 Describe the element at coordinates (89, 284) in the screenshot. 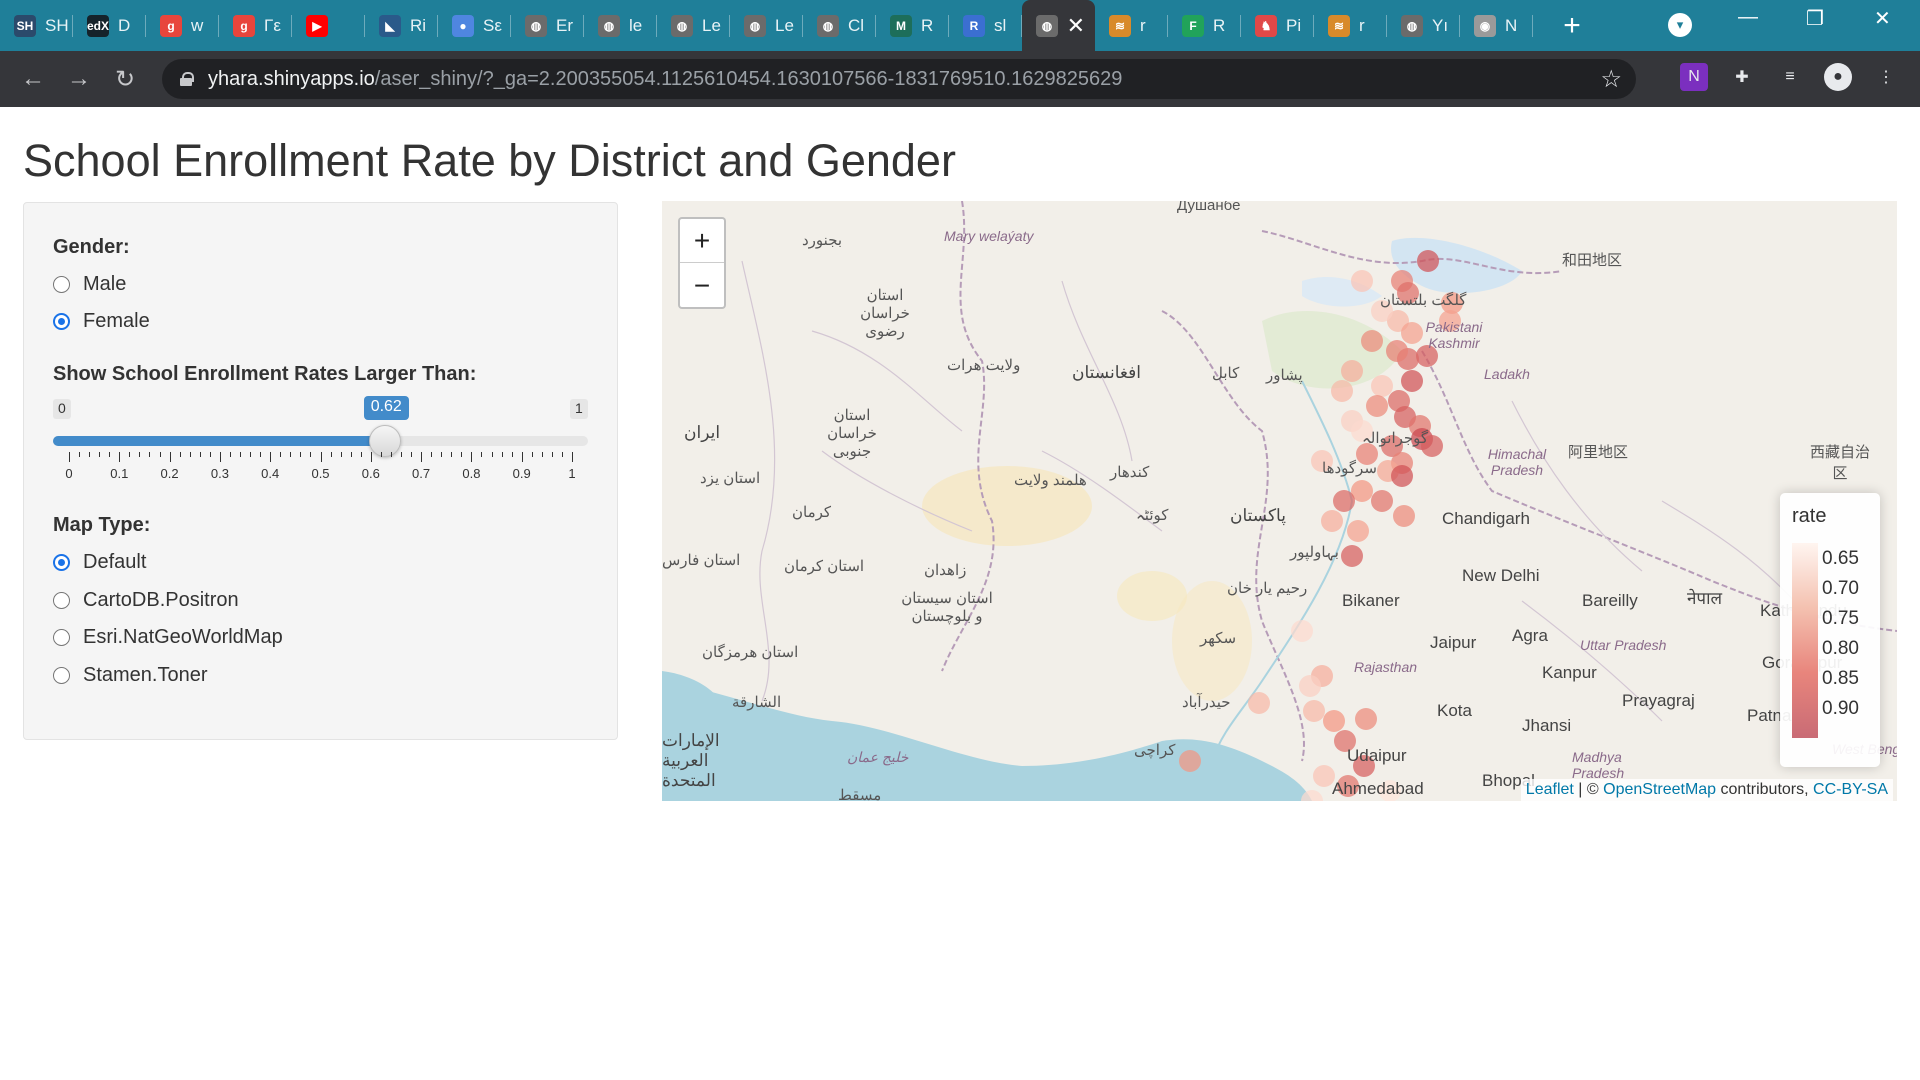

I see `gender-option-male: Male` at that location.